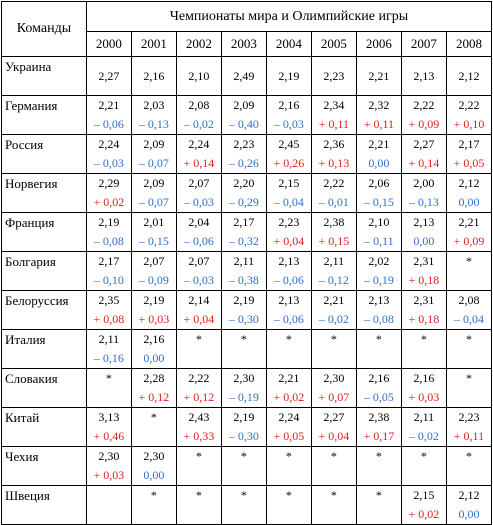  I want to click on delta-cell: – 0,11, so click(378, 242).